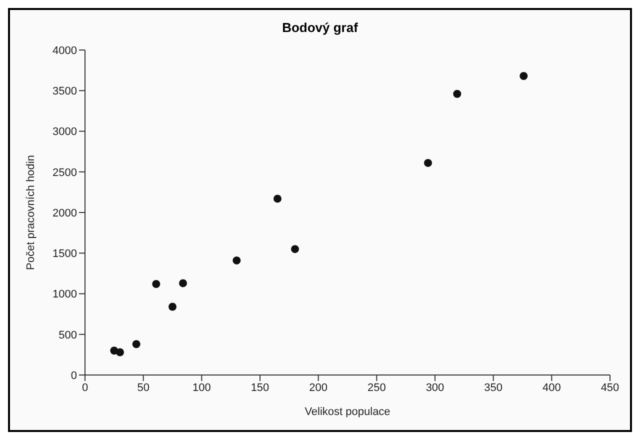  Describe the element at coordinates (376, 388) in the screenshot. I see `x-tick-label: 250` at that location.